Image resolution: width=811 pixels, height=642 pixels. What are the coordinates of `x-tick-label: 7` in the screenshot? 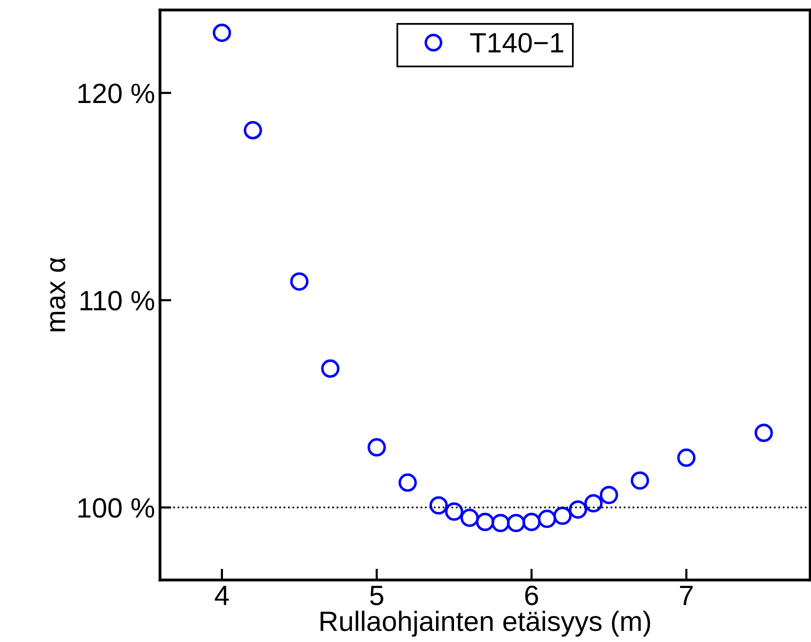 It's located at (686, 595).